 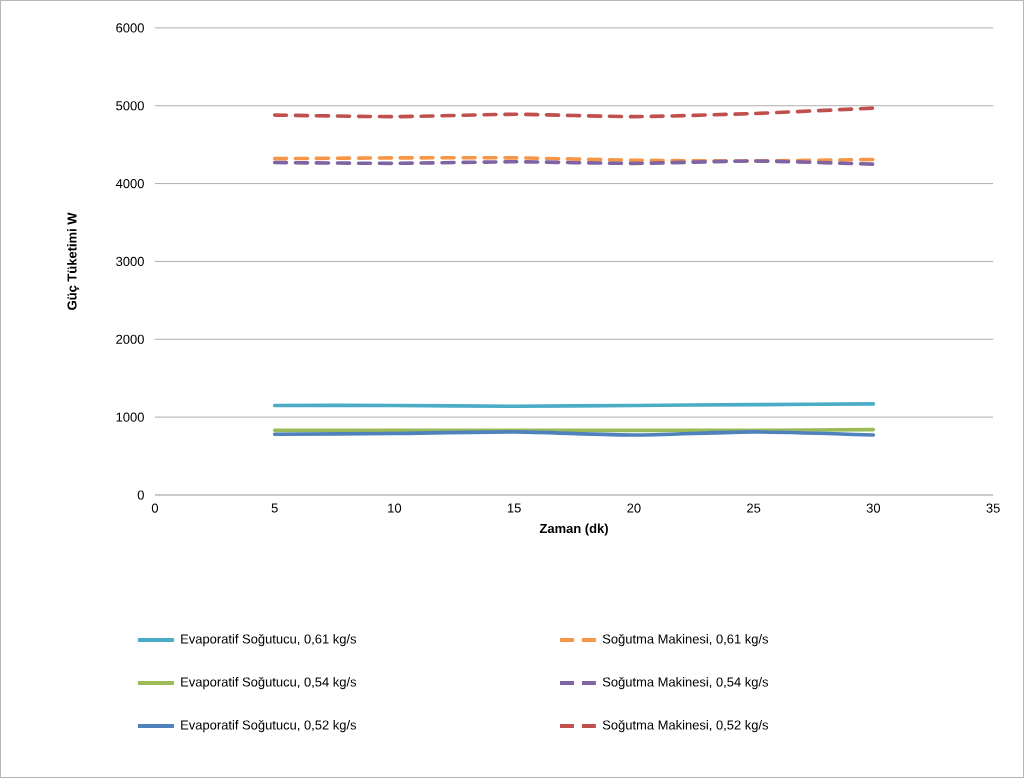 I want to click on legend-label: Evaporatif Soğutucu, 0,52 kg/s, so click(x=269, y=726).